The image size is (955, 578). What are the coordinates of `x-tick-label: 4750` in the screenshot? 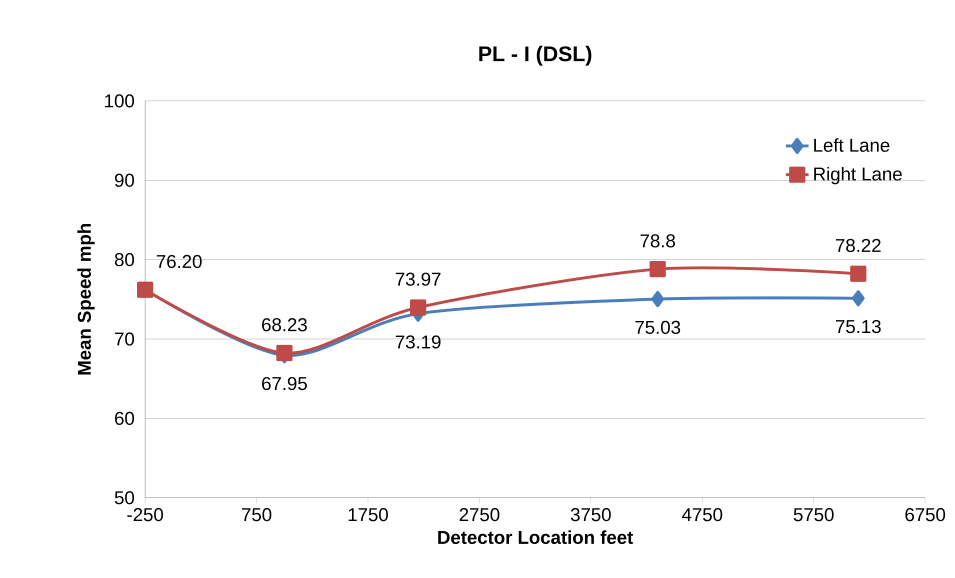 It's located at (702, 515).